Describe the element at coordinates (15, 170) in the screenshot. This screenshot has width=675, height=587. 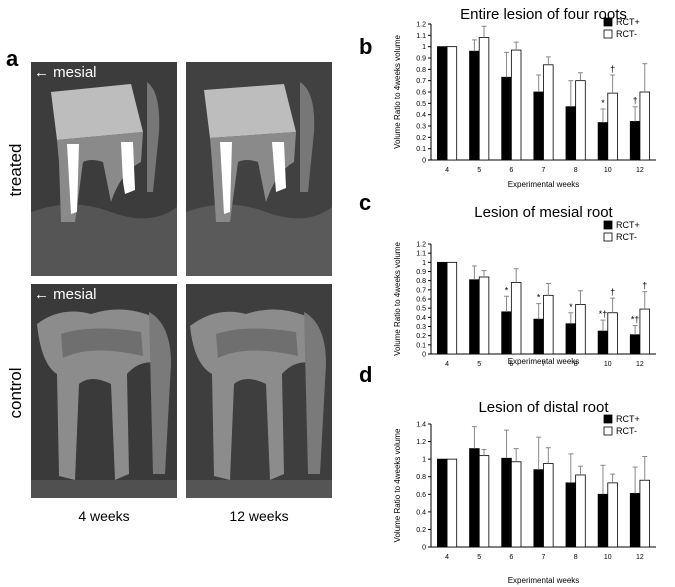
I see `row-label-treated: treated` at that location.